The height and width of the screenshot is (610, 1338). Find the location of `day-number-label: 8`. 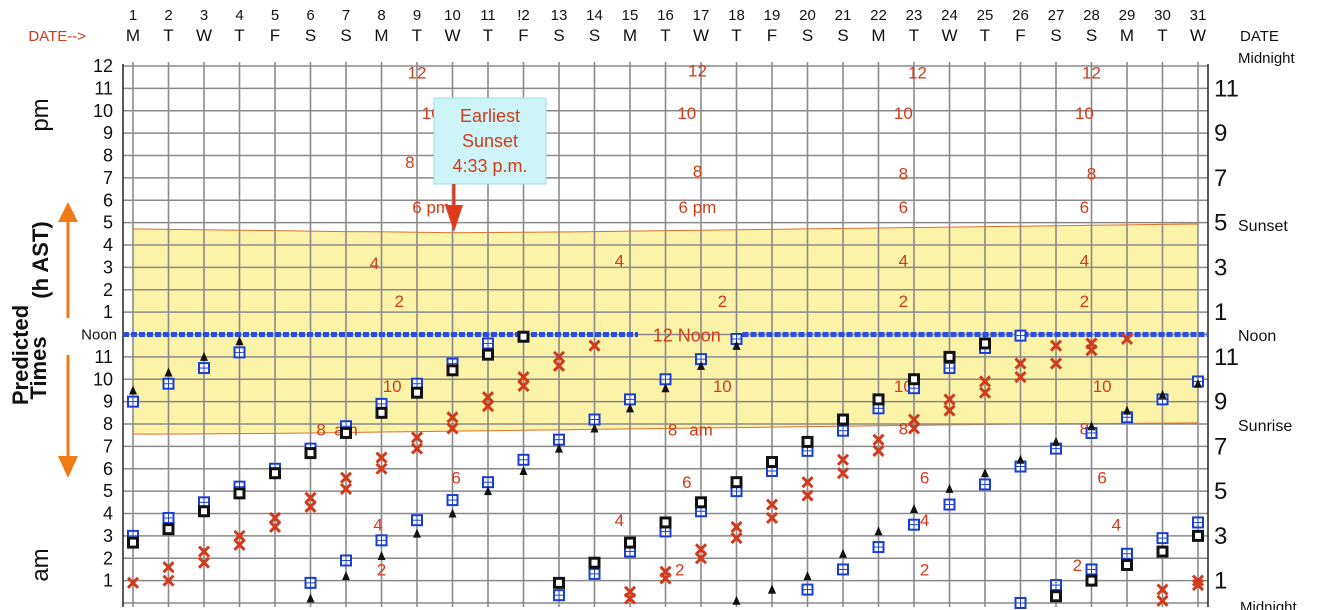

day-number-label: 8 is located at coordinates (381, 15).